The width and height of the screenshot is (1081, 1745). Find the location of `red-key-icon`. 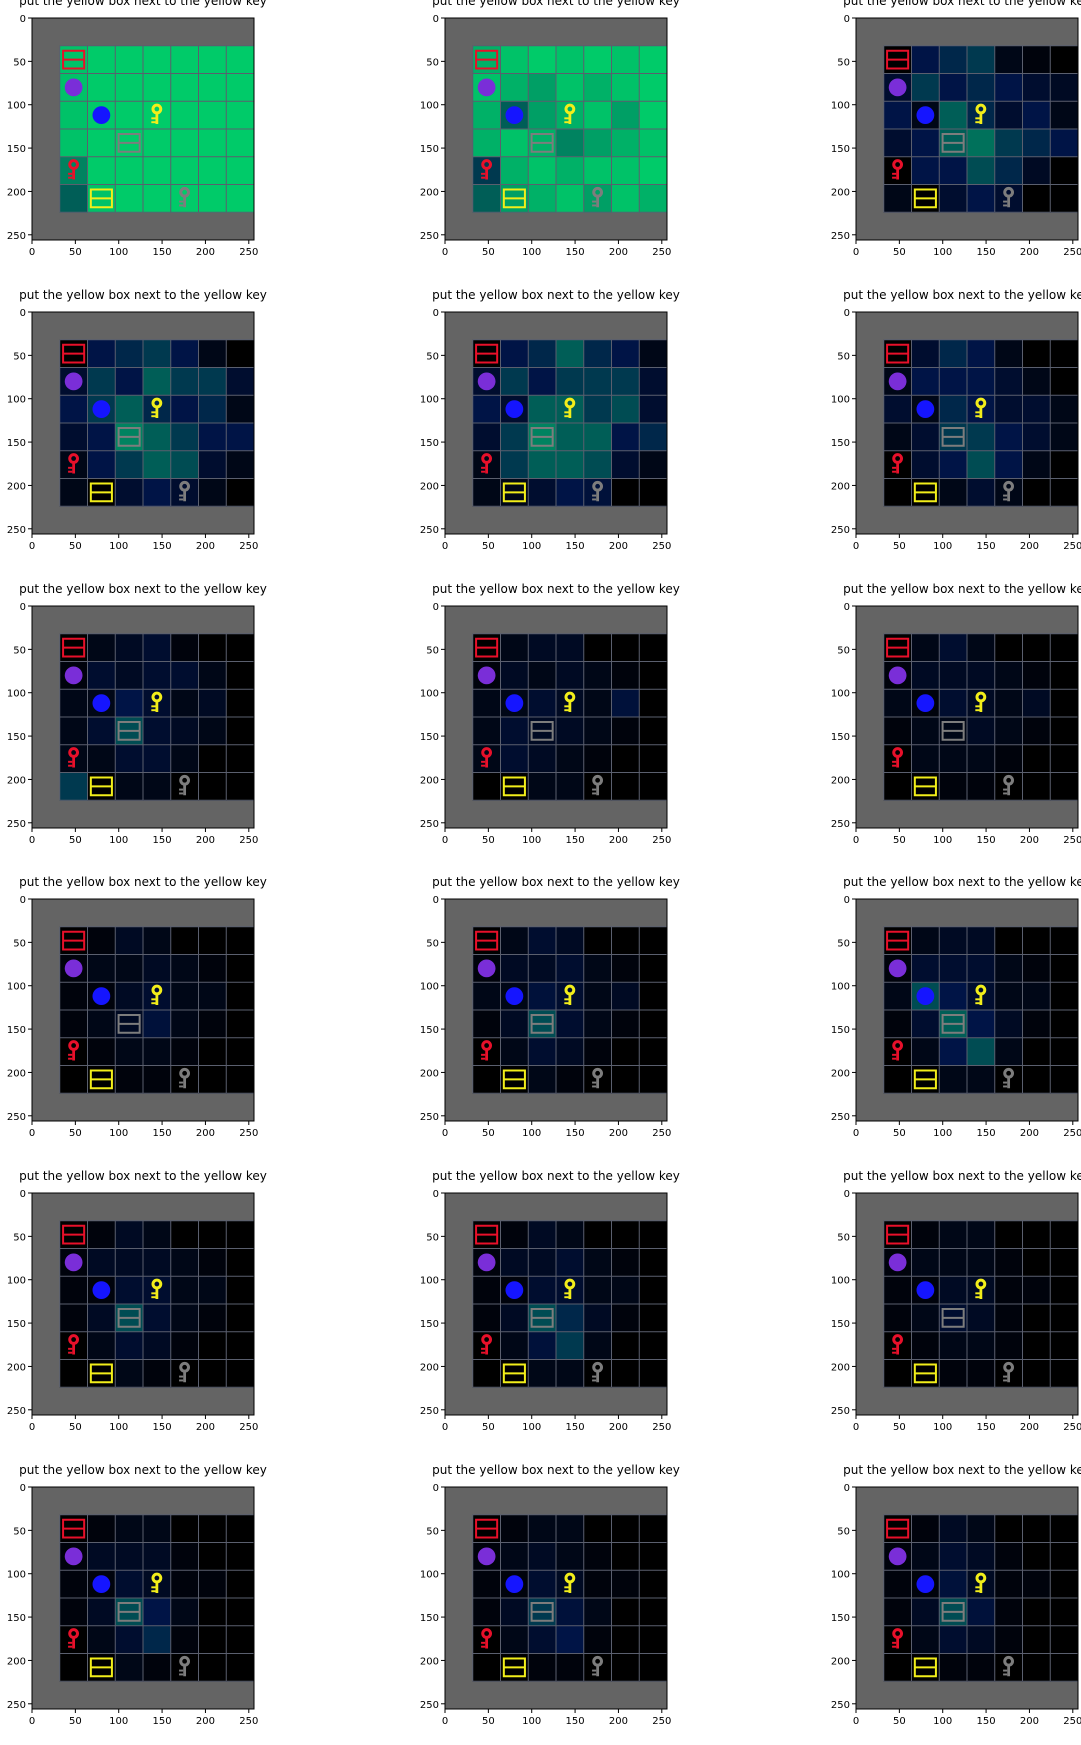

red-key-icon is located at coordinates (487, 169).